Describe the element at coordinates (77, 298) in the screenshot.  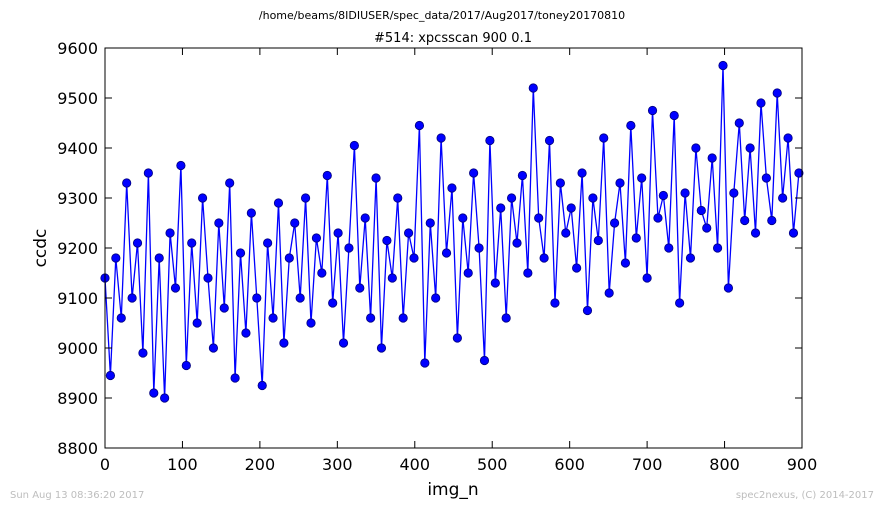
I see `y-tick-label: 9100` at that location.